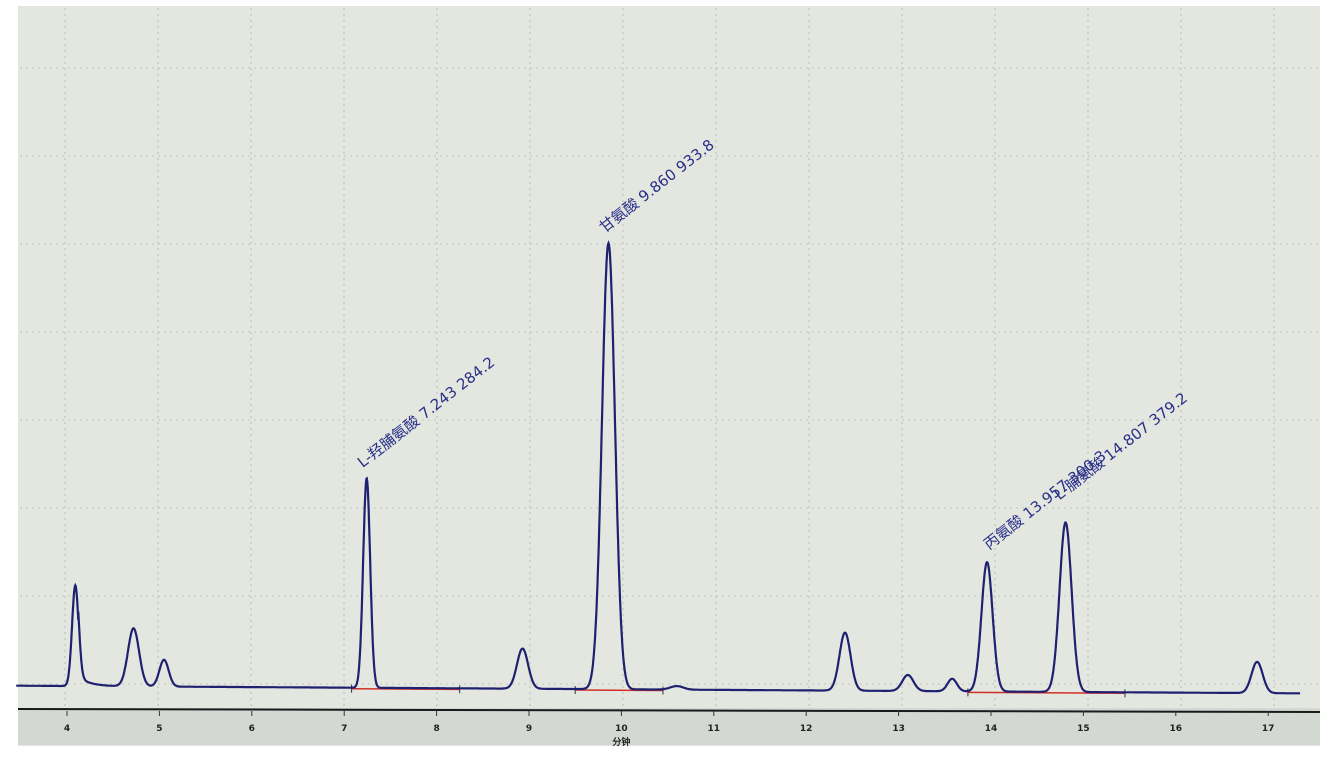 This screenshot has width=1340, height=768. What do you see at coordinates (67, 729) in the screenshot?
I see `x-tick-label: 4` at bounding box center [67, 729].